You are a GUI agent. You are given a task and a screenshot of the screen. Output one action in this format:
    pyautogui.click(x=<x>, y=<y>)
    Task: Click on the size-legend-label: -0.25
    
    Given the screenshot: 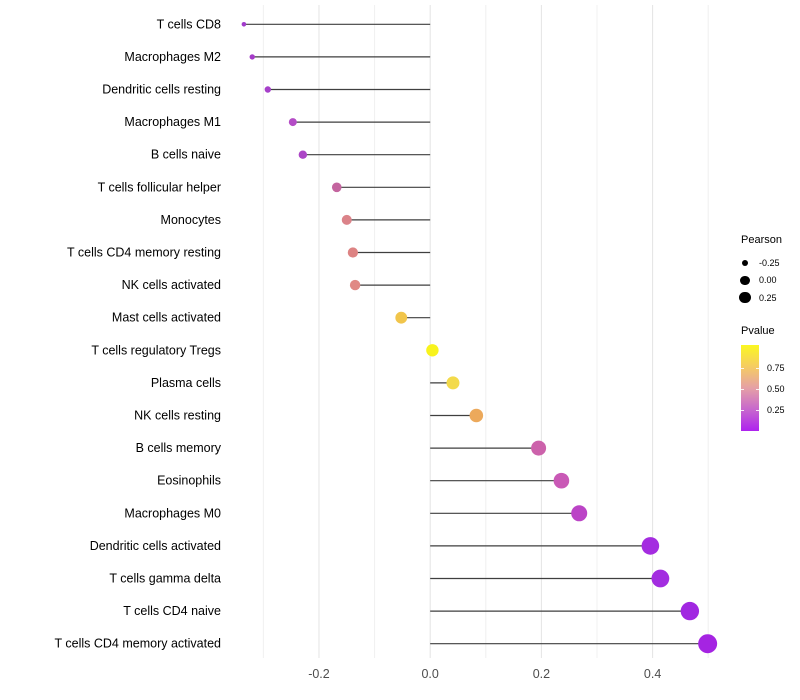 What is the action you would take?
    pyautogui.click(x=769, y=262)
    